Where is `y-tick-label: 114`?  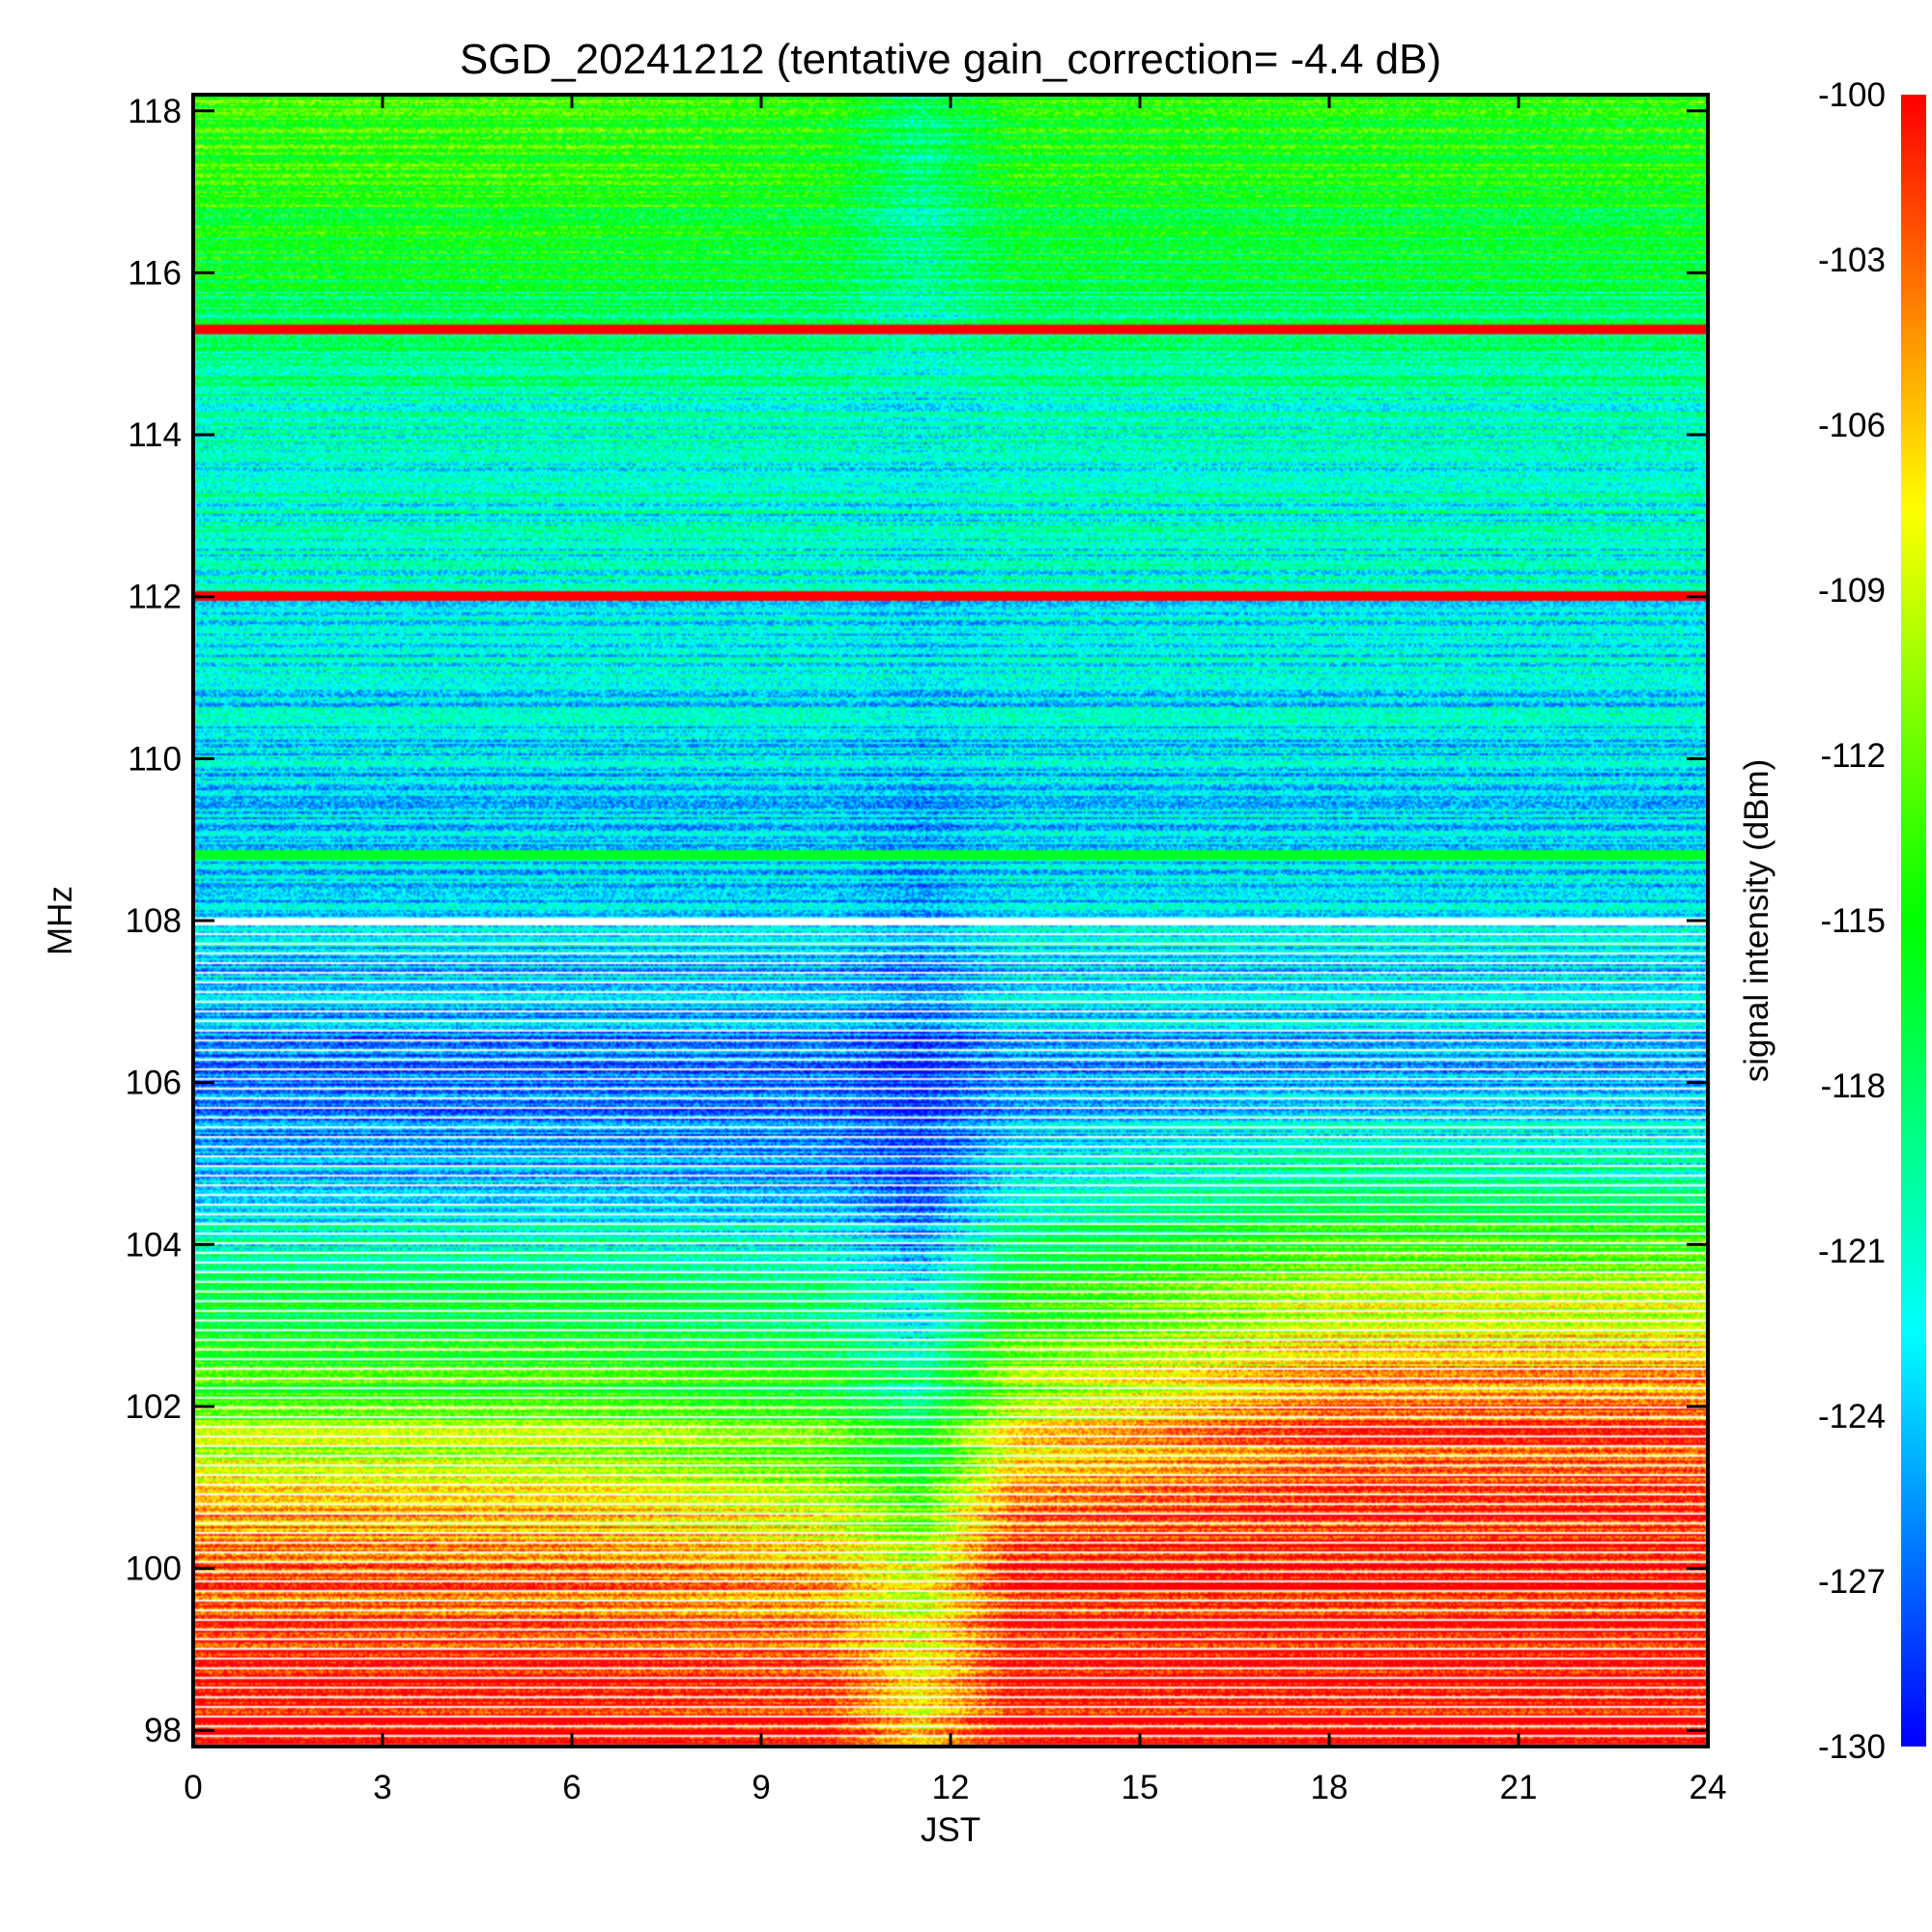
y-tick-label: 114 is located at coordinates (155, 435).